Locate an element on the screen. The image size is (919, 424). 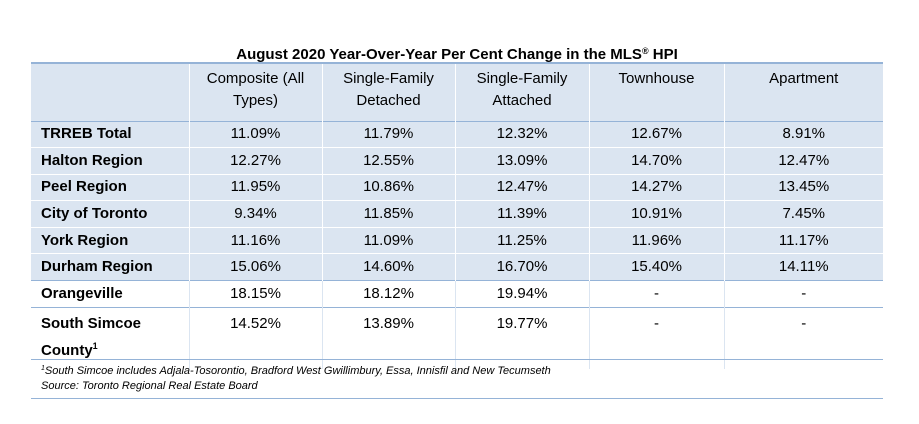
cell-value: 10.86% is located at coordinates (388, 187).